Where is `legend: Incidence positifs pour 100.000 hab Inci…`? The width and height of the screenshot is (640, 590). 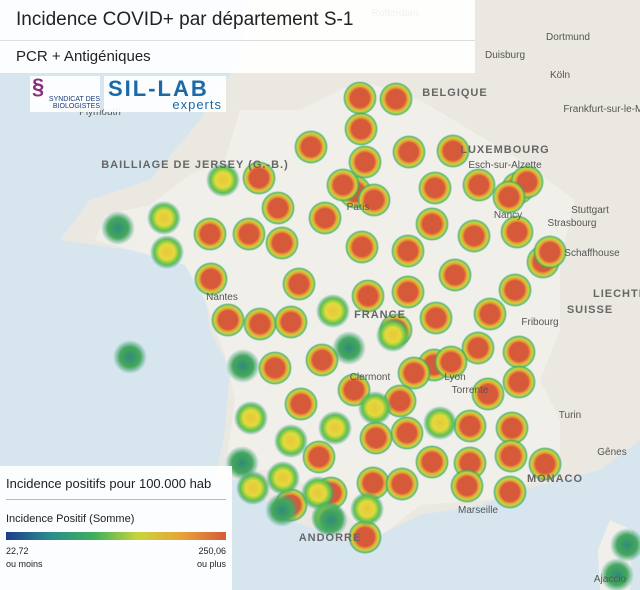 legend: Incidence positifs pour 100.000 hab Inci… is located at coordinates (116, 528).